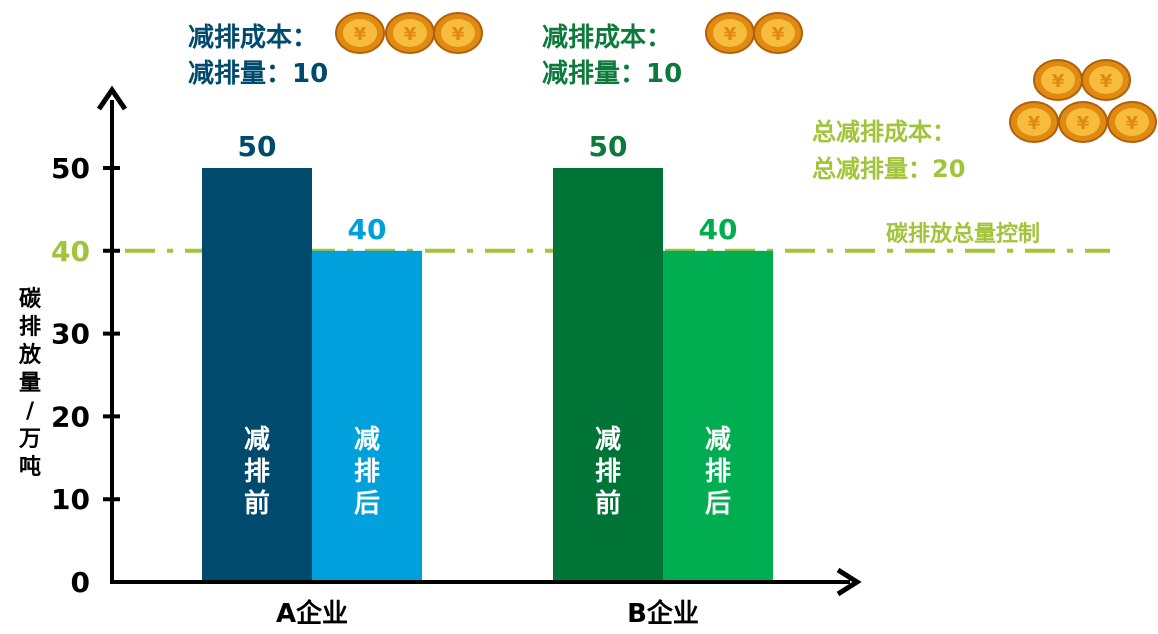 This screenshot has height=634, width=1158. What do you see at coordinates (963, 234) in the screenshot?
I see `reference-line-label: 碳排放总量控制` at bounding box center [963, 234].